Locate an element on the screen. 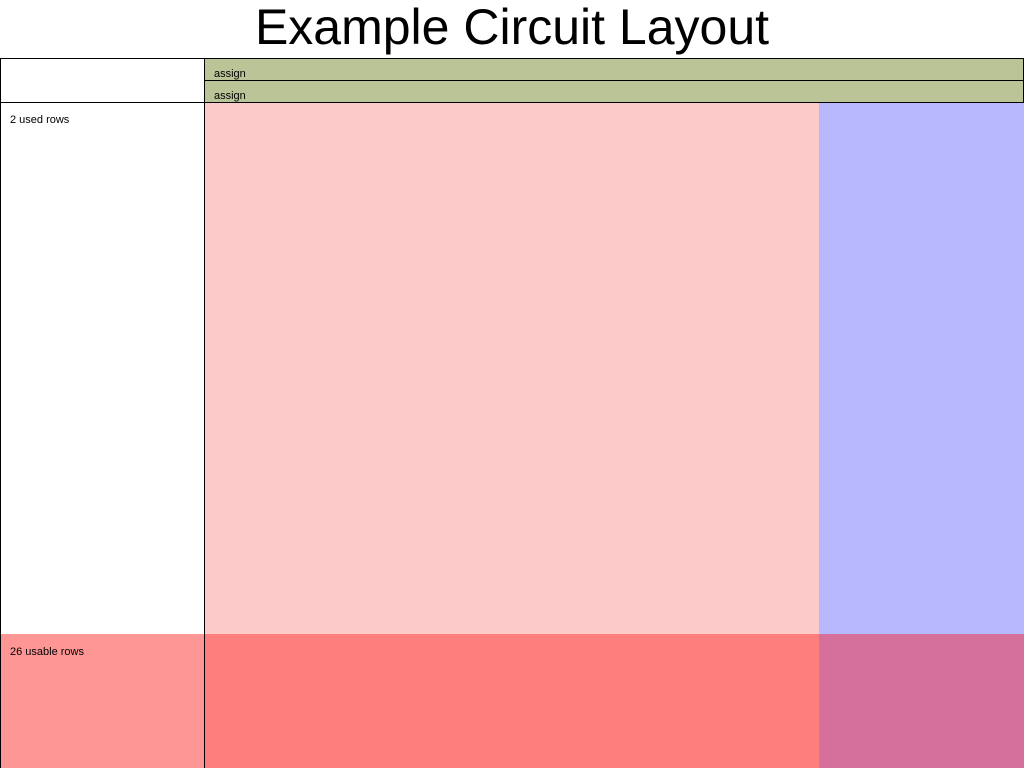  used-rows-label: 2 used rows is located at coordinates (40, 120).